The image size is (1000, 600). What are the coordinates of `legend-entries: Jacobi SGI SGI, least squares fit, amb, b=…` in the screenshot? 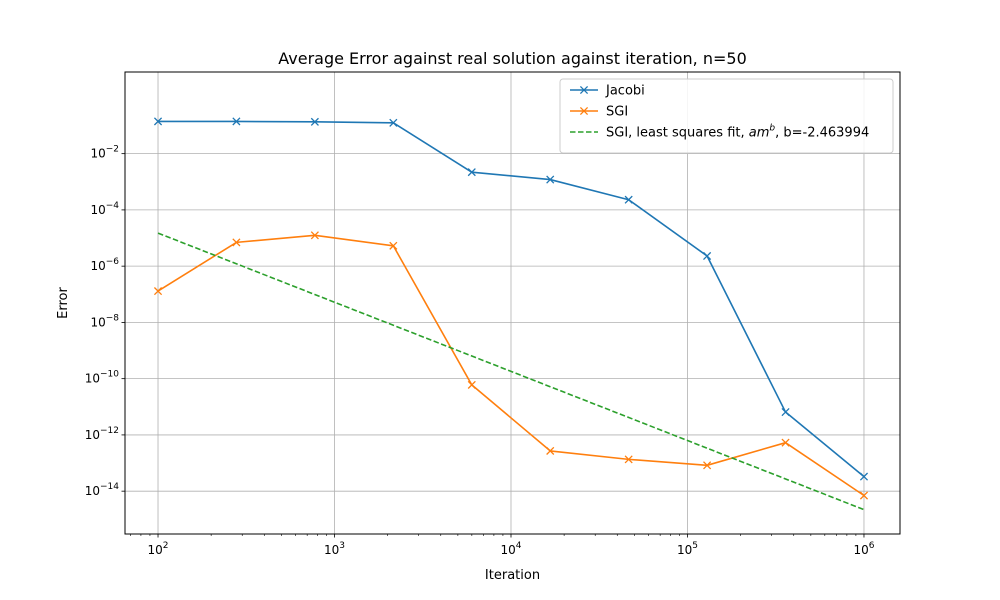 It's located at (719, 112).